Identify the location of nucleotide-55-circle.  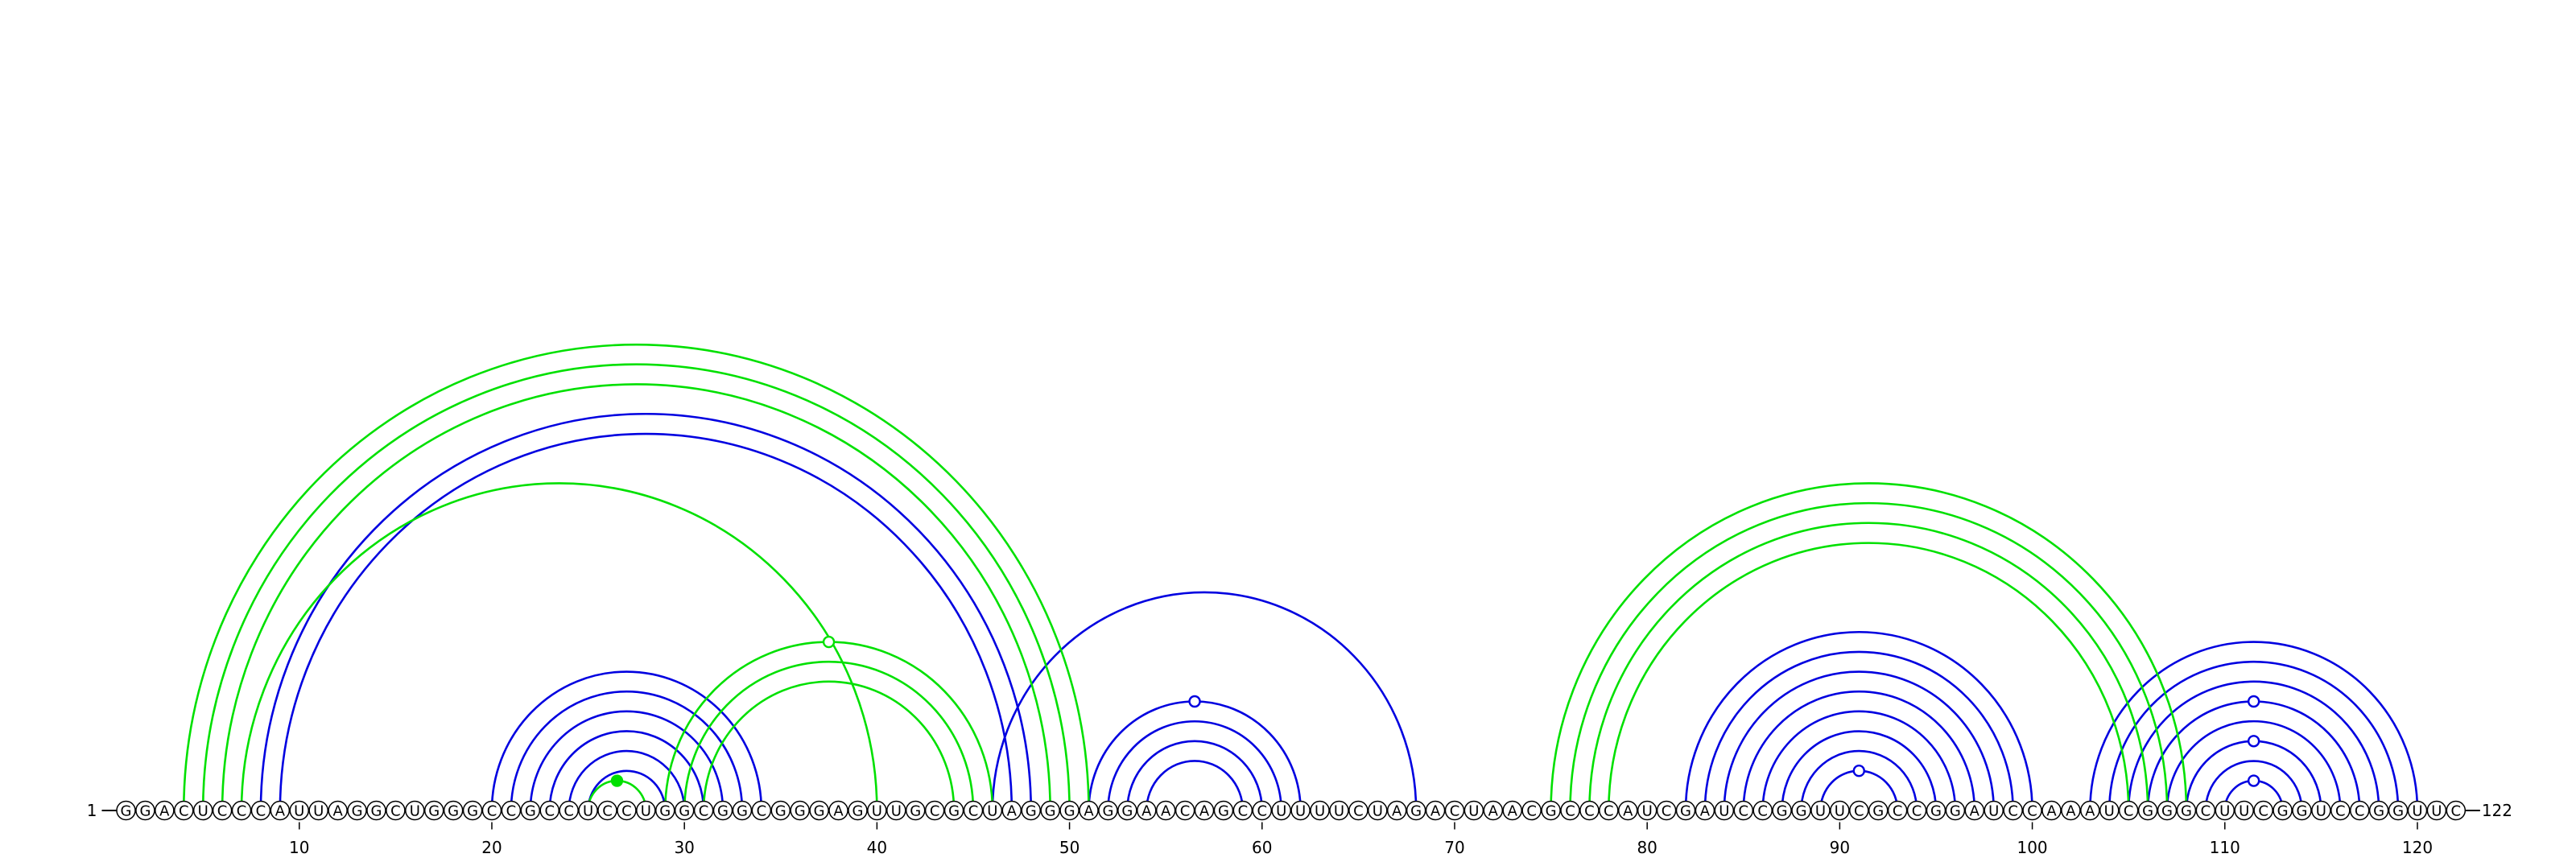
(1165, 810).